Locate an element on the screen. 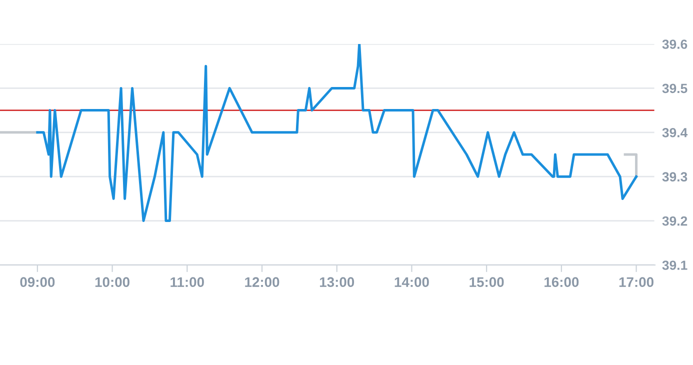  y-tick-label: 39.4 is located at coordinates (675, 133).